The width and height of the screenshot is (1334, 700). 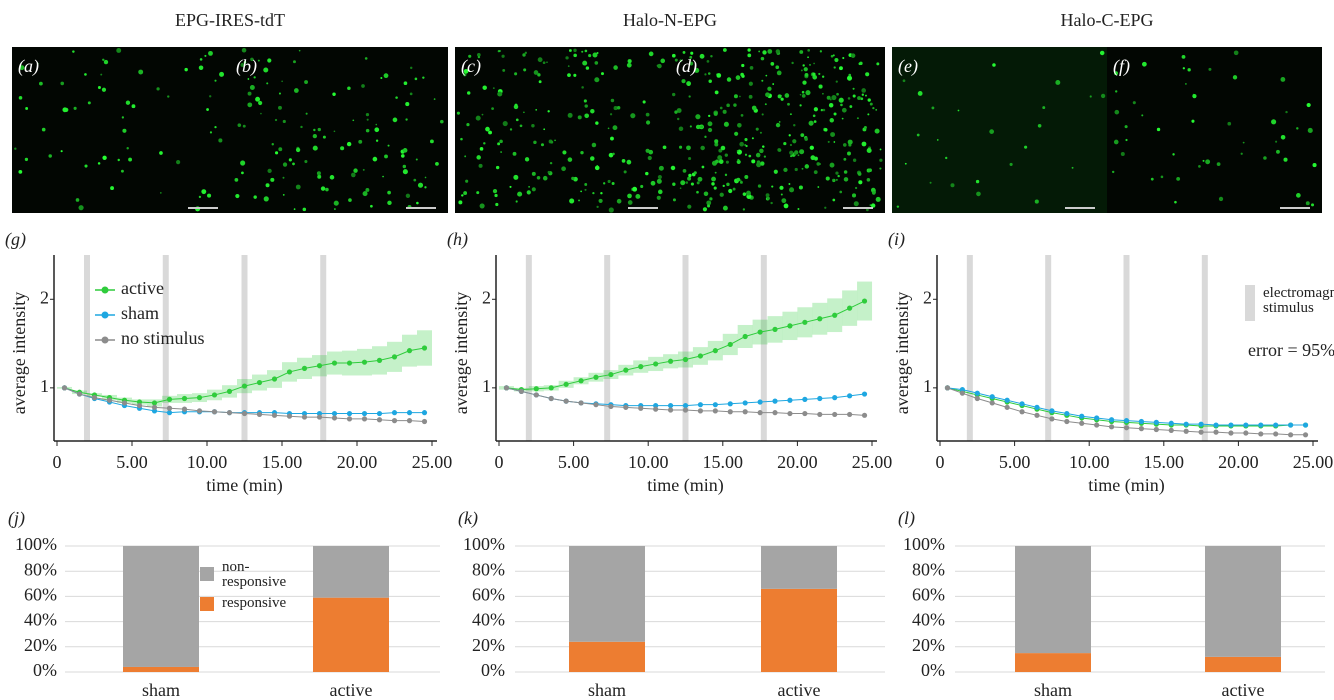 What do you see at coordinates (528, 348) in the screenshot?
I see `stimulus-bar` at bounding box center [528, 348].